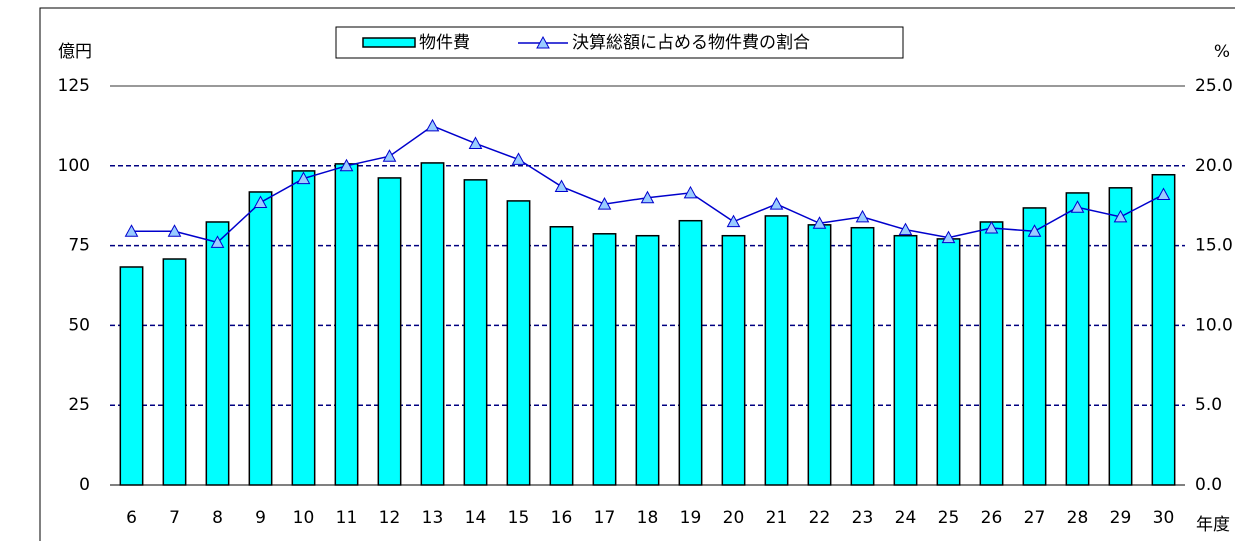  Describe the element at coordinates (131, 518) in the screenshot. I see `x-tick-label: 6` at that location.